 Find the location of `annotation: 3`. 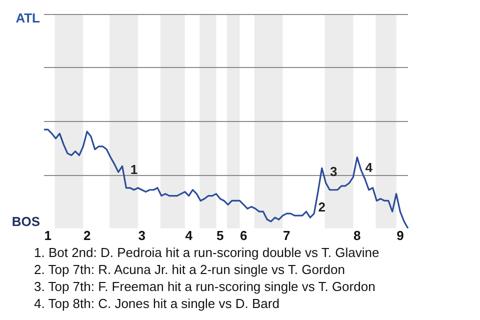

annotation: 3 is located at coordinates (334, 172).